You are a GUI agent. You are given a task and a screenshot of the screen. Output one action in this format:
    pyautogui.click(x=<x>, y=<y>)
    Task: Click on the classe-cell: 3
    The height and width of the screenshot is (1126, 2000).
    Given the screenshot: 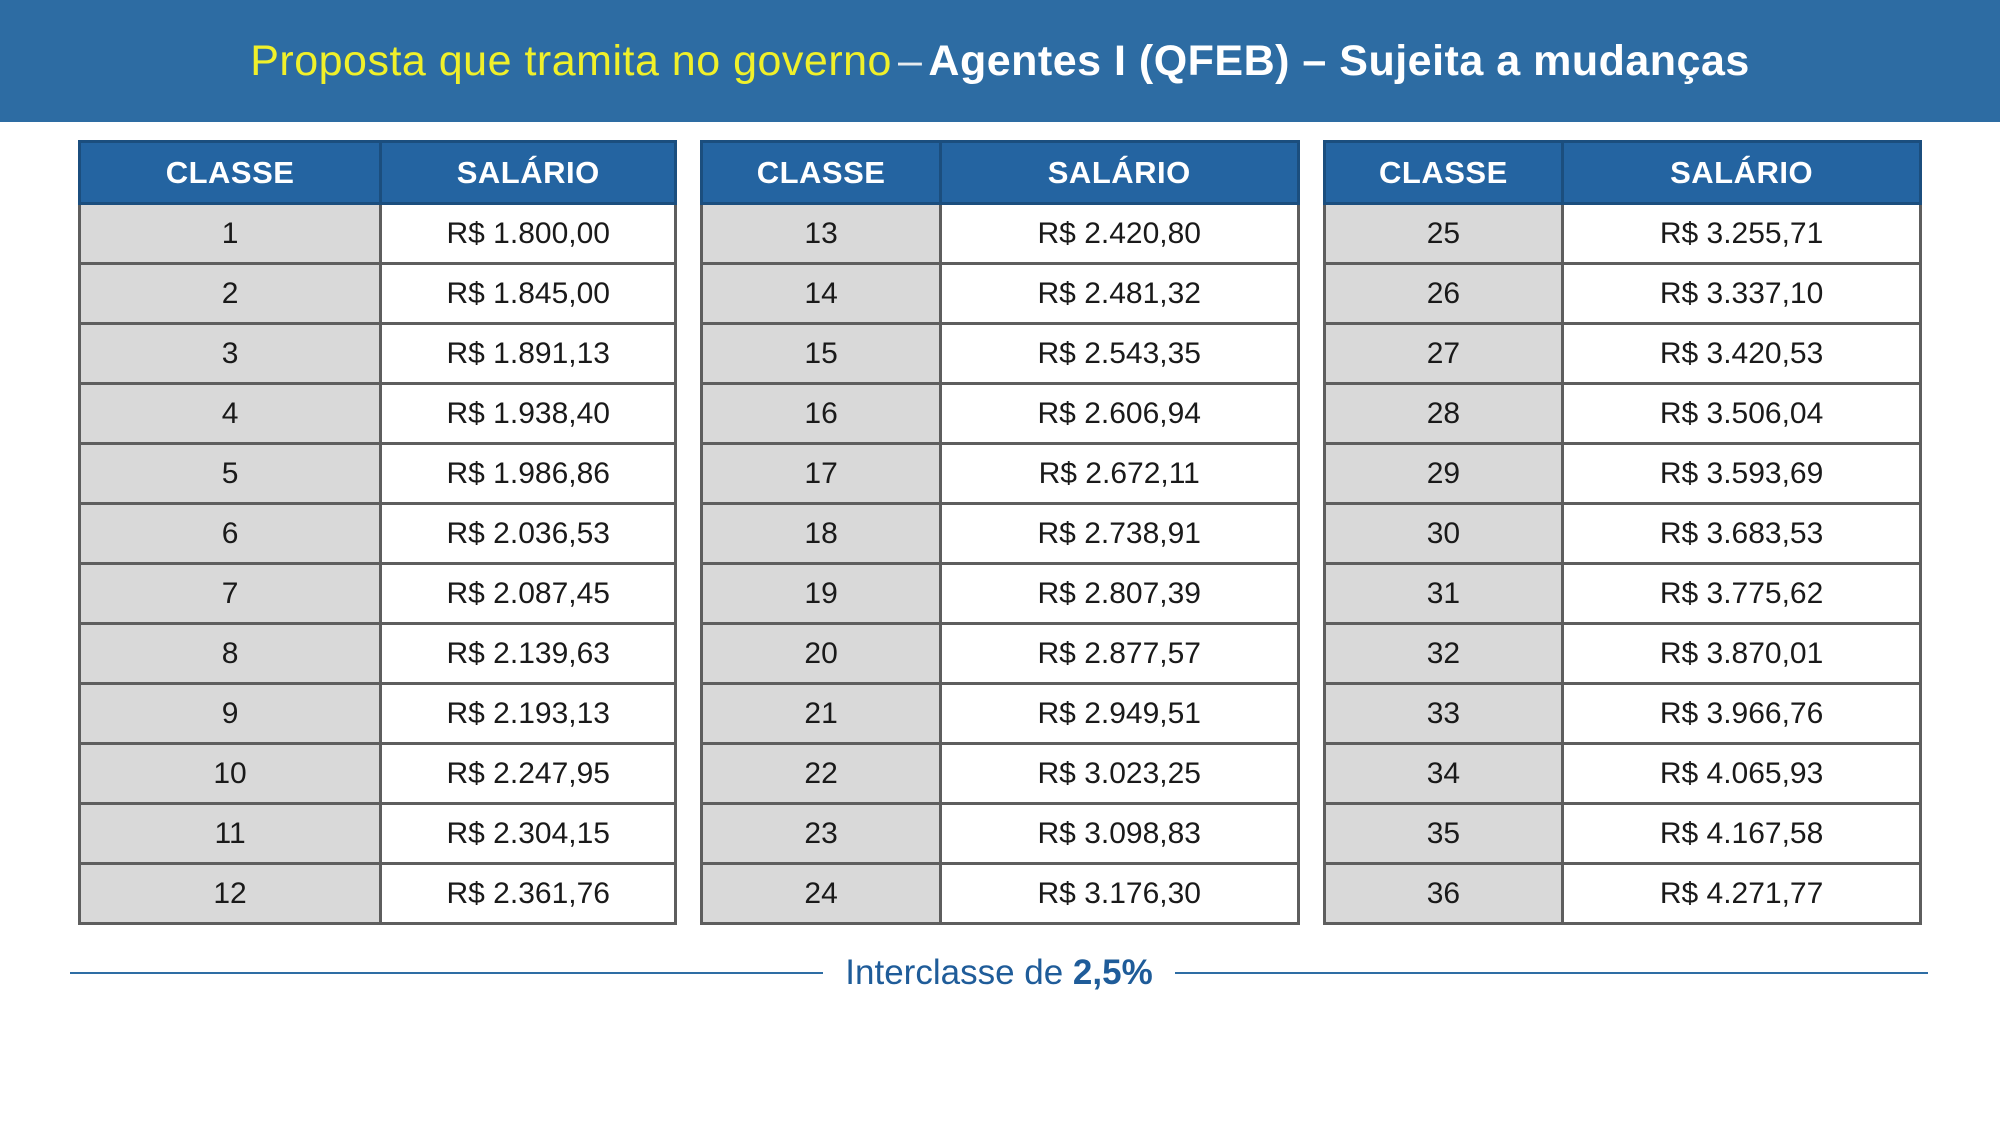 What is the action you would take?
    pyautogui.click(x=230, y=353)
    